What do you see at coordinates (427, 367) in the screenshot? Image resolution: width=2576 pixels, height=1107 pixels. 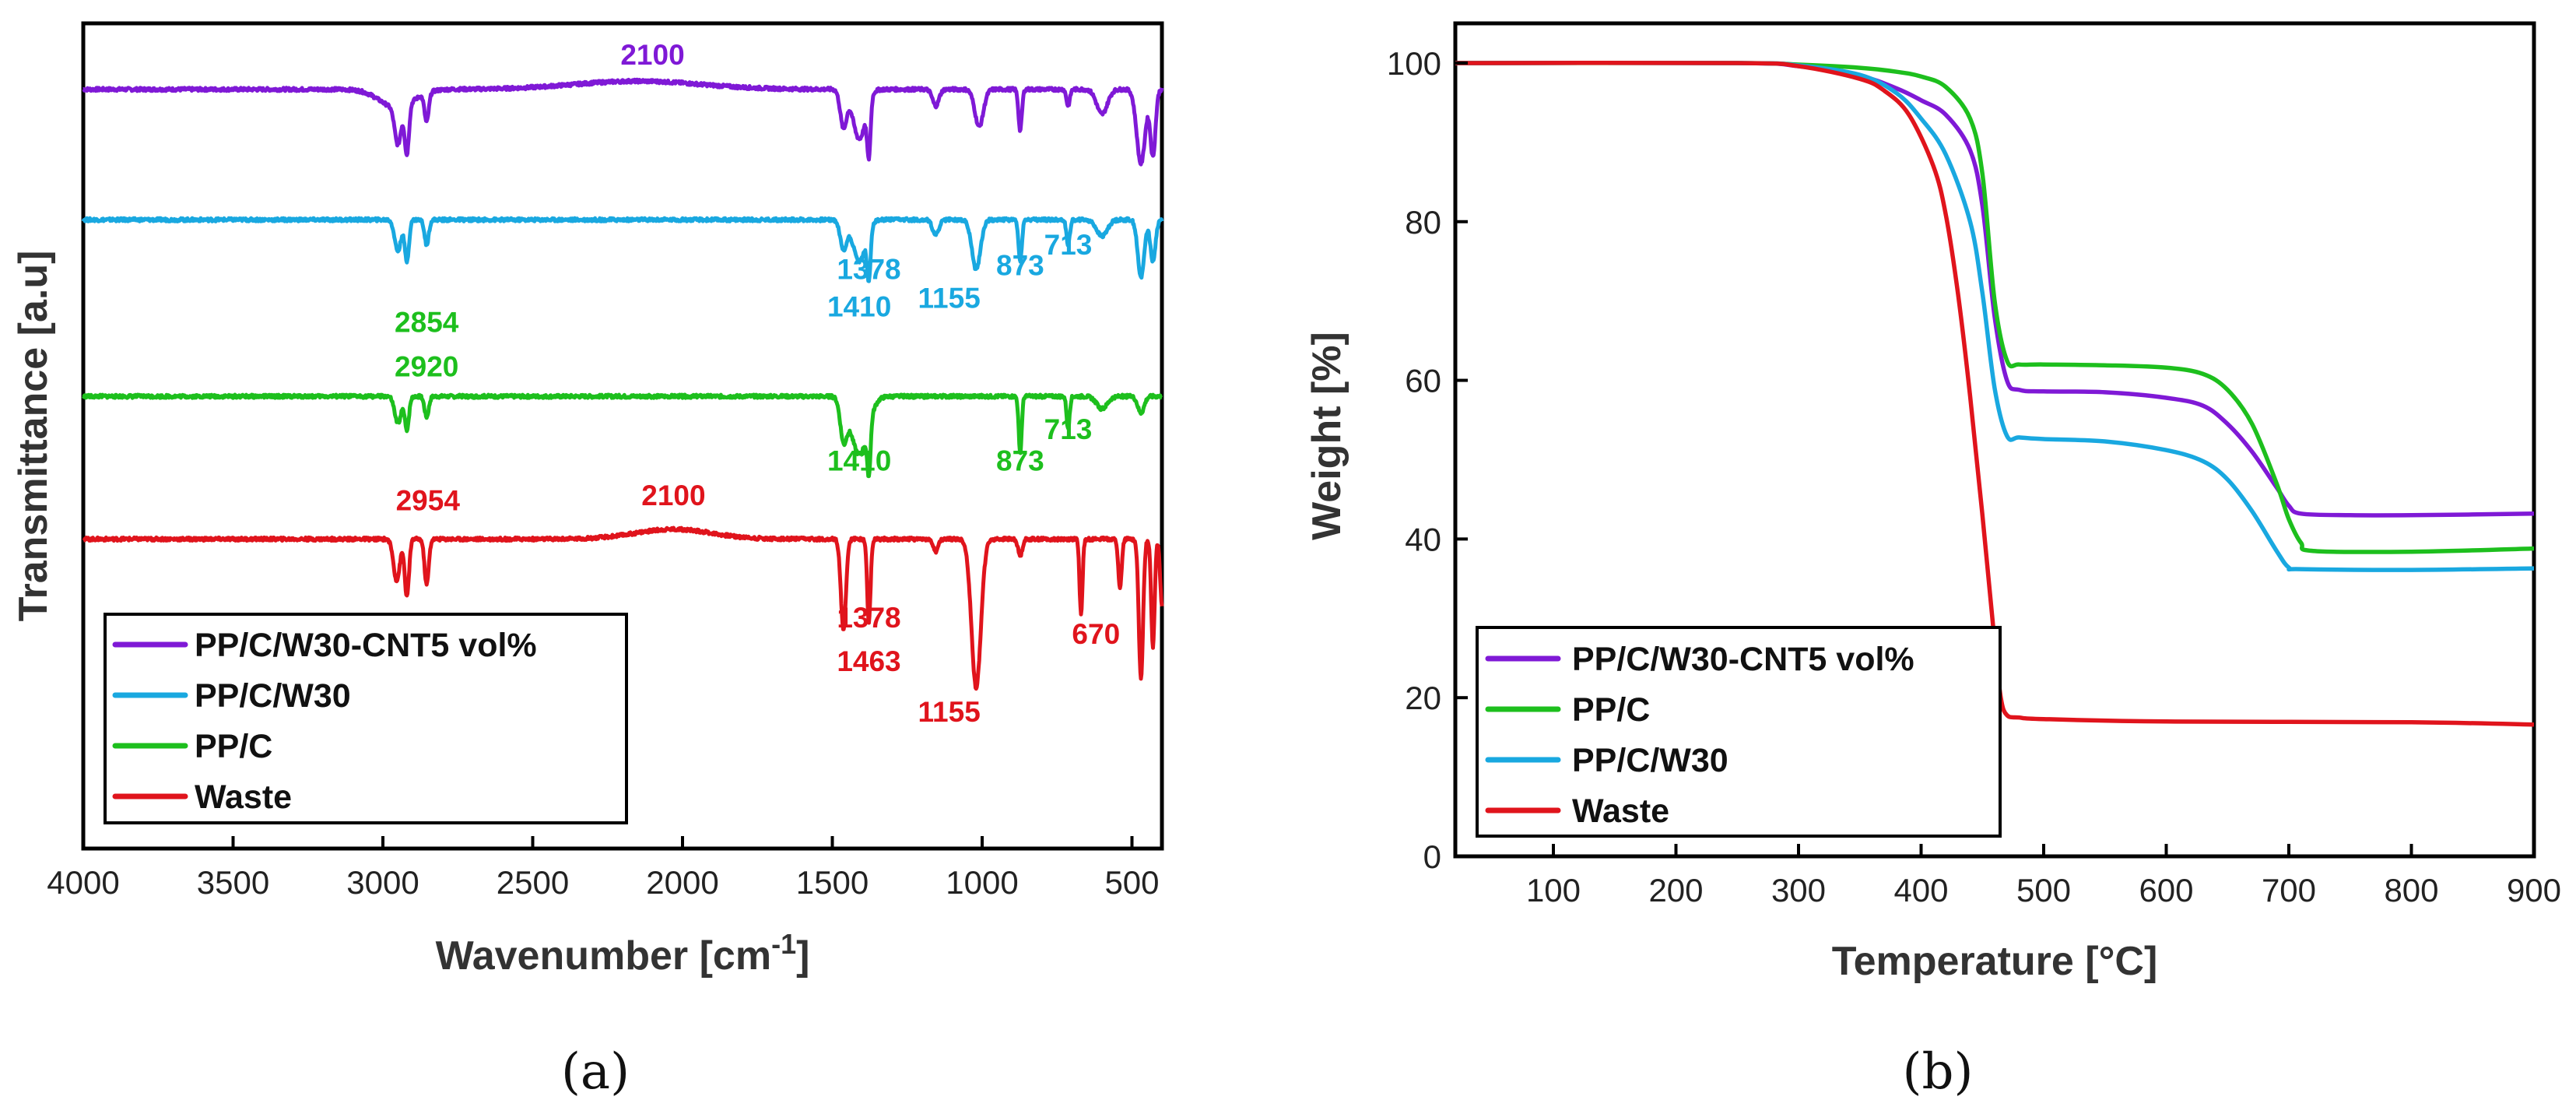 I see `panel-a-peak-label: 2920` at bounding box center [427, 367].